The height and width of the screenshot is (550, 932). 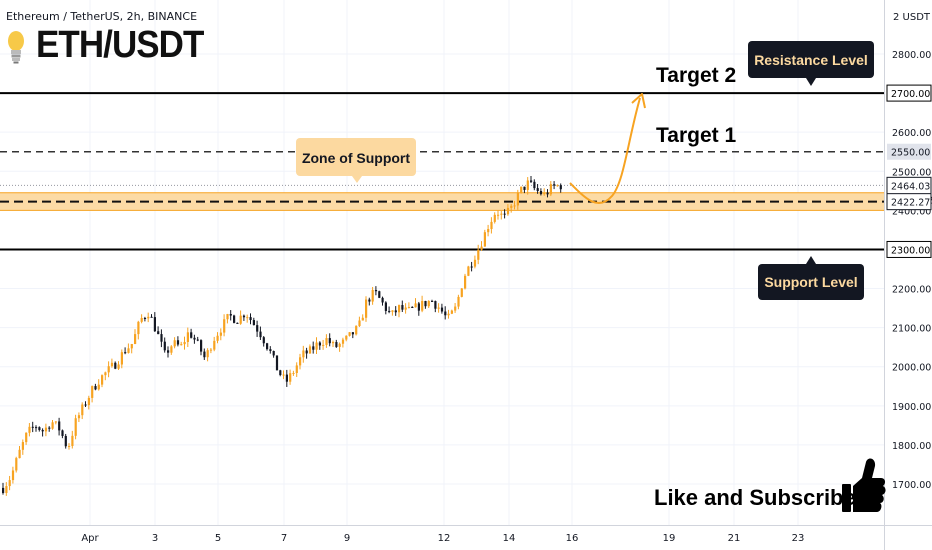 What do you see at coordinates (16, 47) in the screenshot?
I see `lightbulb-icon` at bounding box center [16, 47].